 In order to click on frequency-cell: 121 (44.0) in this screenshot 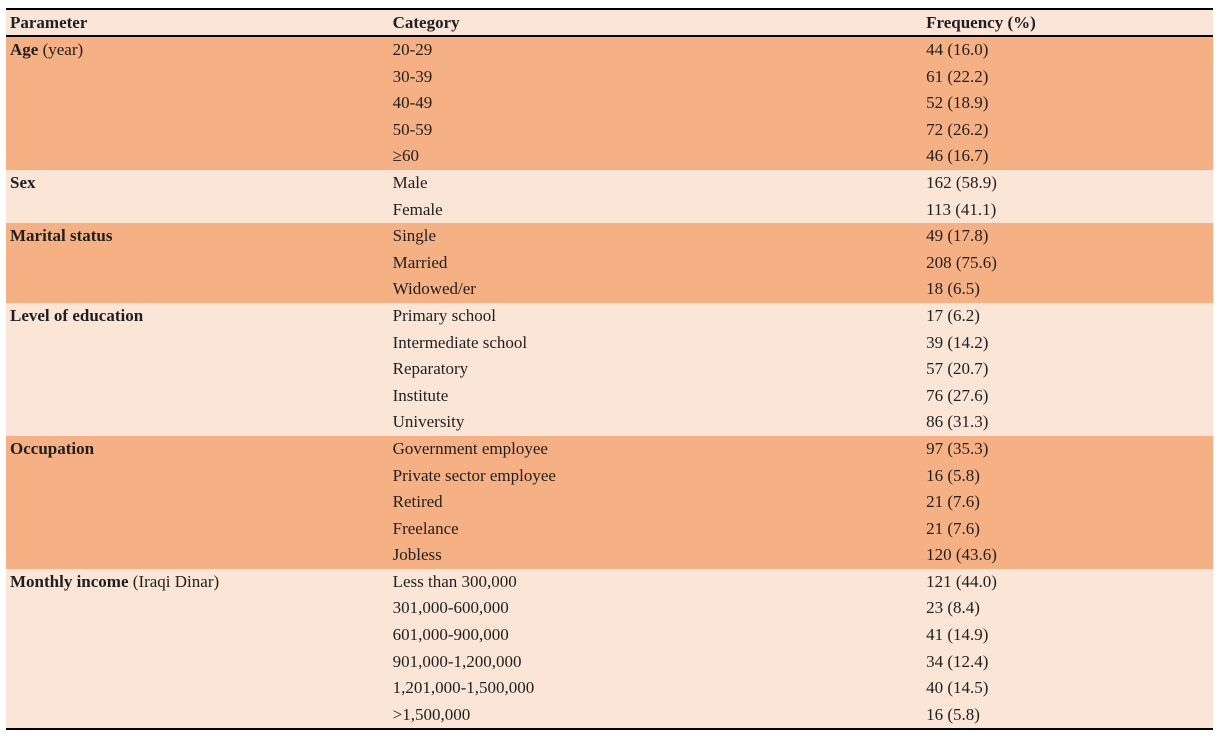, I will do `click(1067, 582)`.